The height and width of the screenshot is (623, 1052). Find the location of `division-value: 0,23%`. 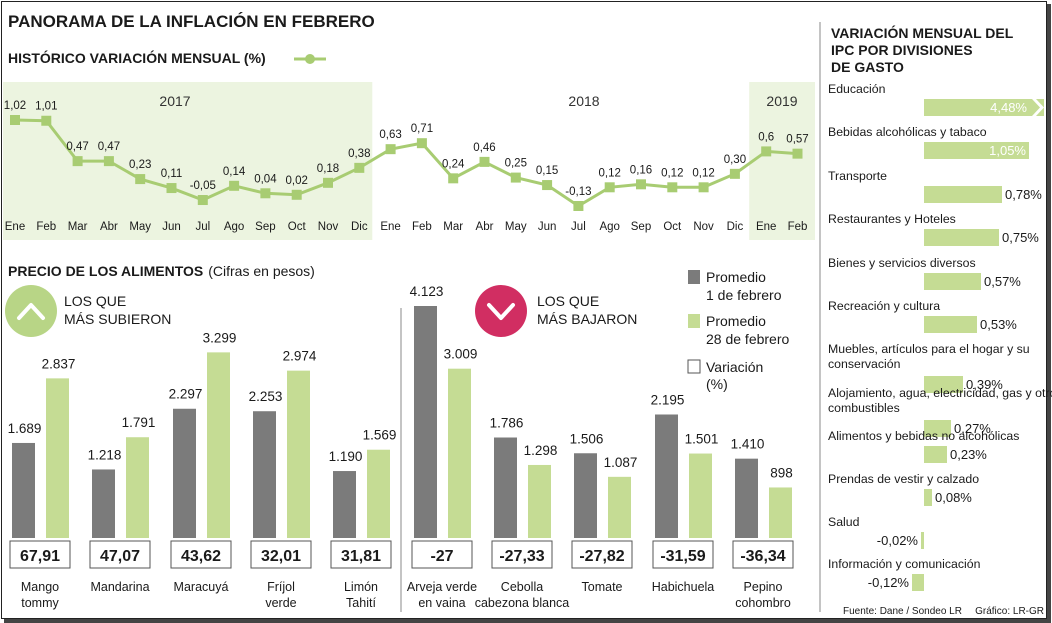

division-value: 0,23% is located at coordinates (968, 454).